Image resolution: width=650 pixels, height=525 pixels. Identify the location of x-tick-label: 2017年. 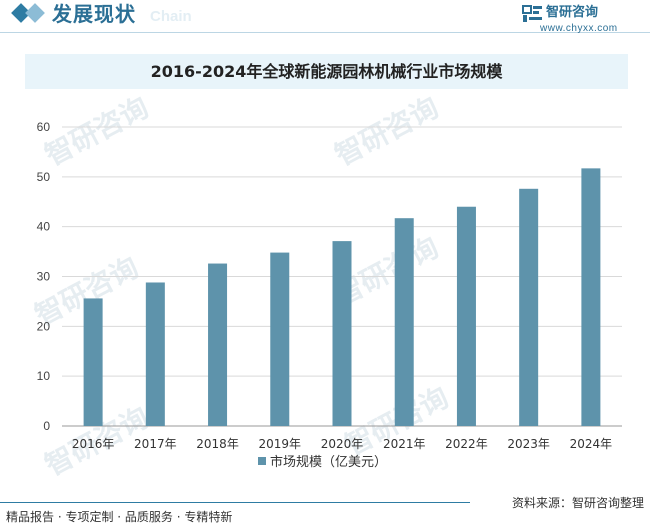
(155, 444).